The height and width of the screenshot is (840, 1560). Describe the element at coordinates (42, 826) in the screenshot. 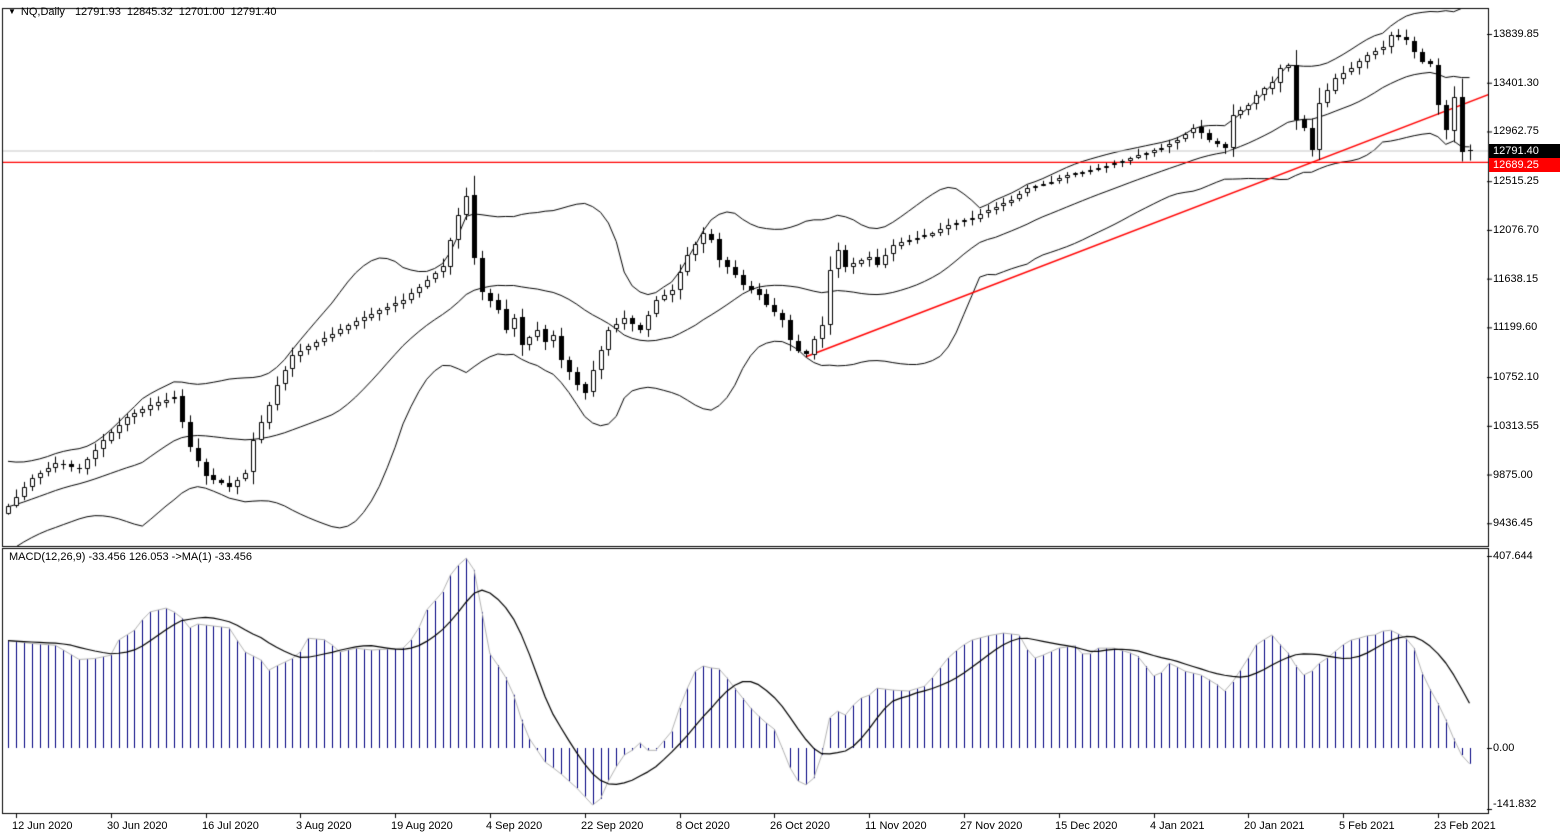

I see `date-label: 12 Jun 2020` at that location.